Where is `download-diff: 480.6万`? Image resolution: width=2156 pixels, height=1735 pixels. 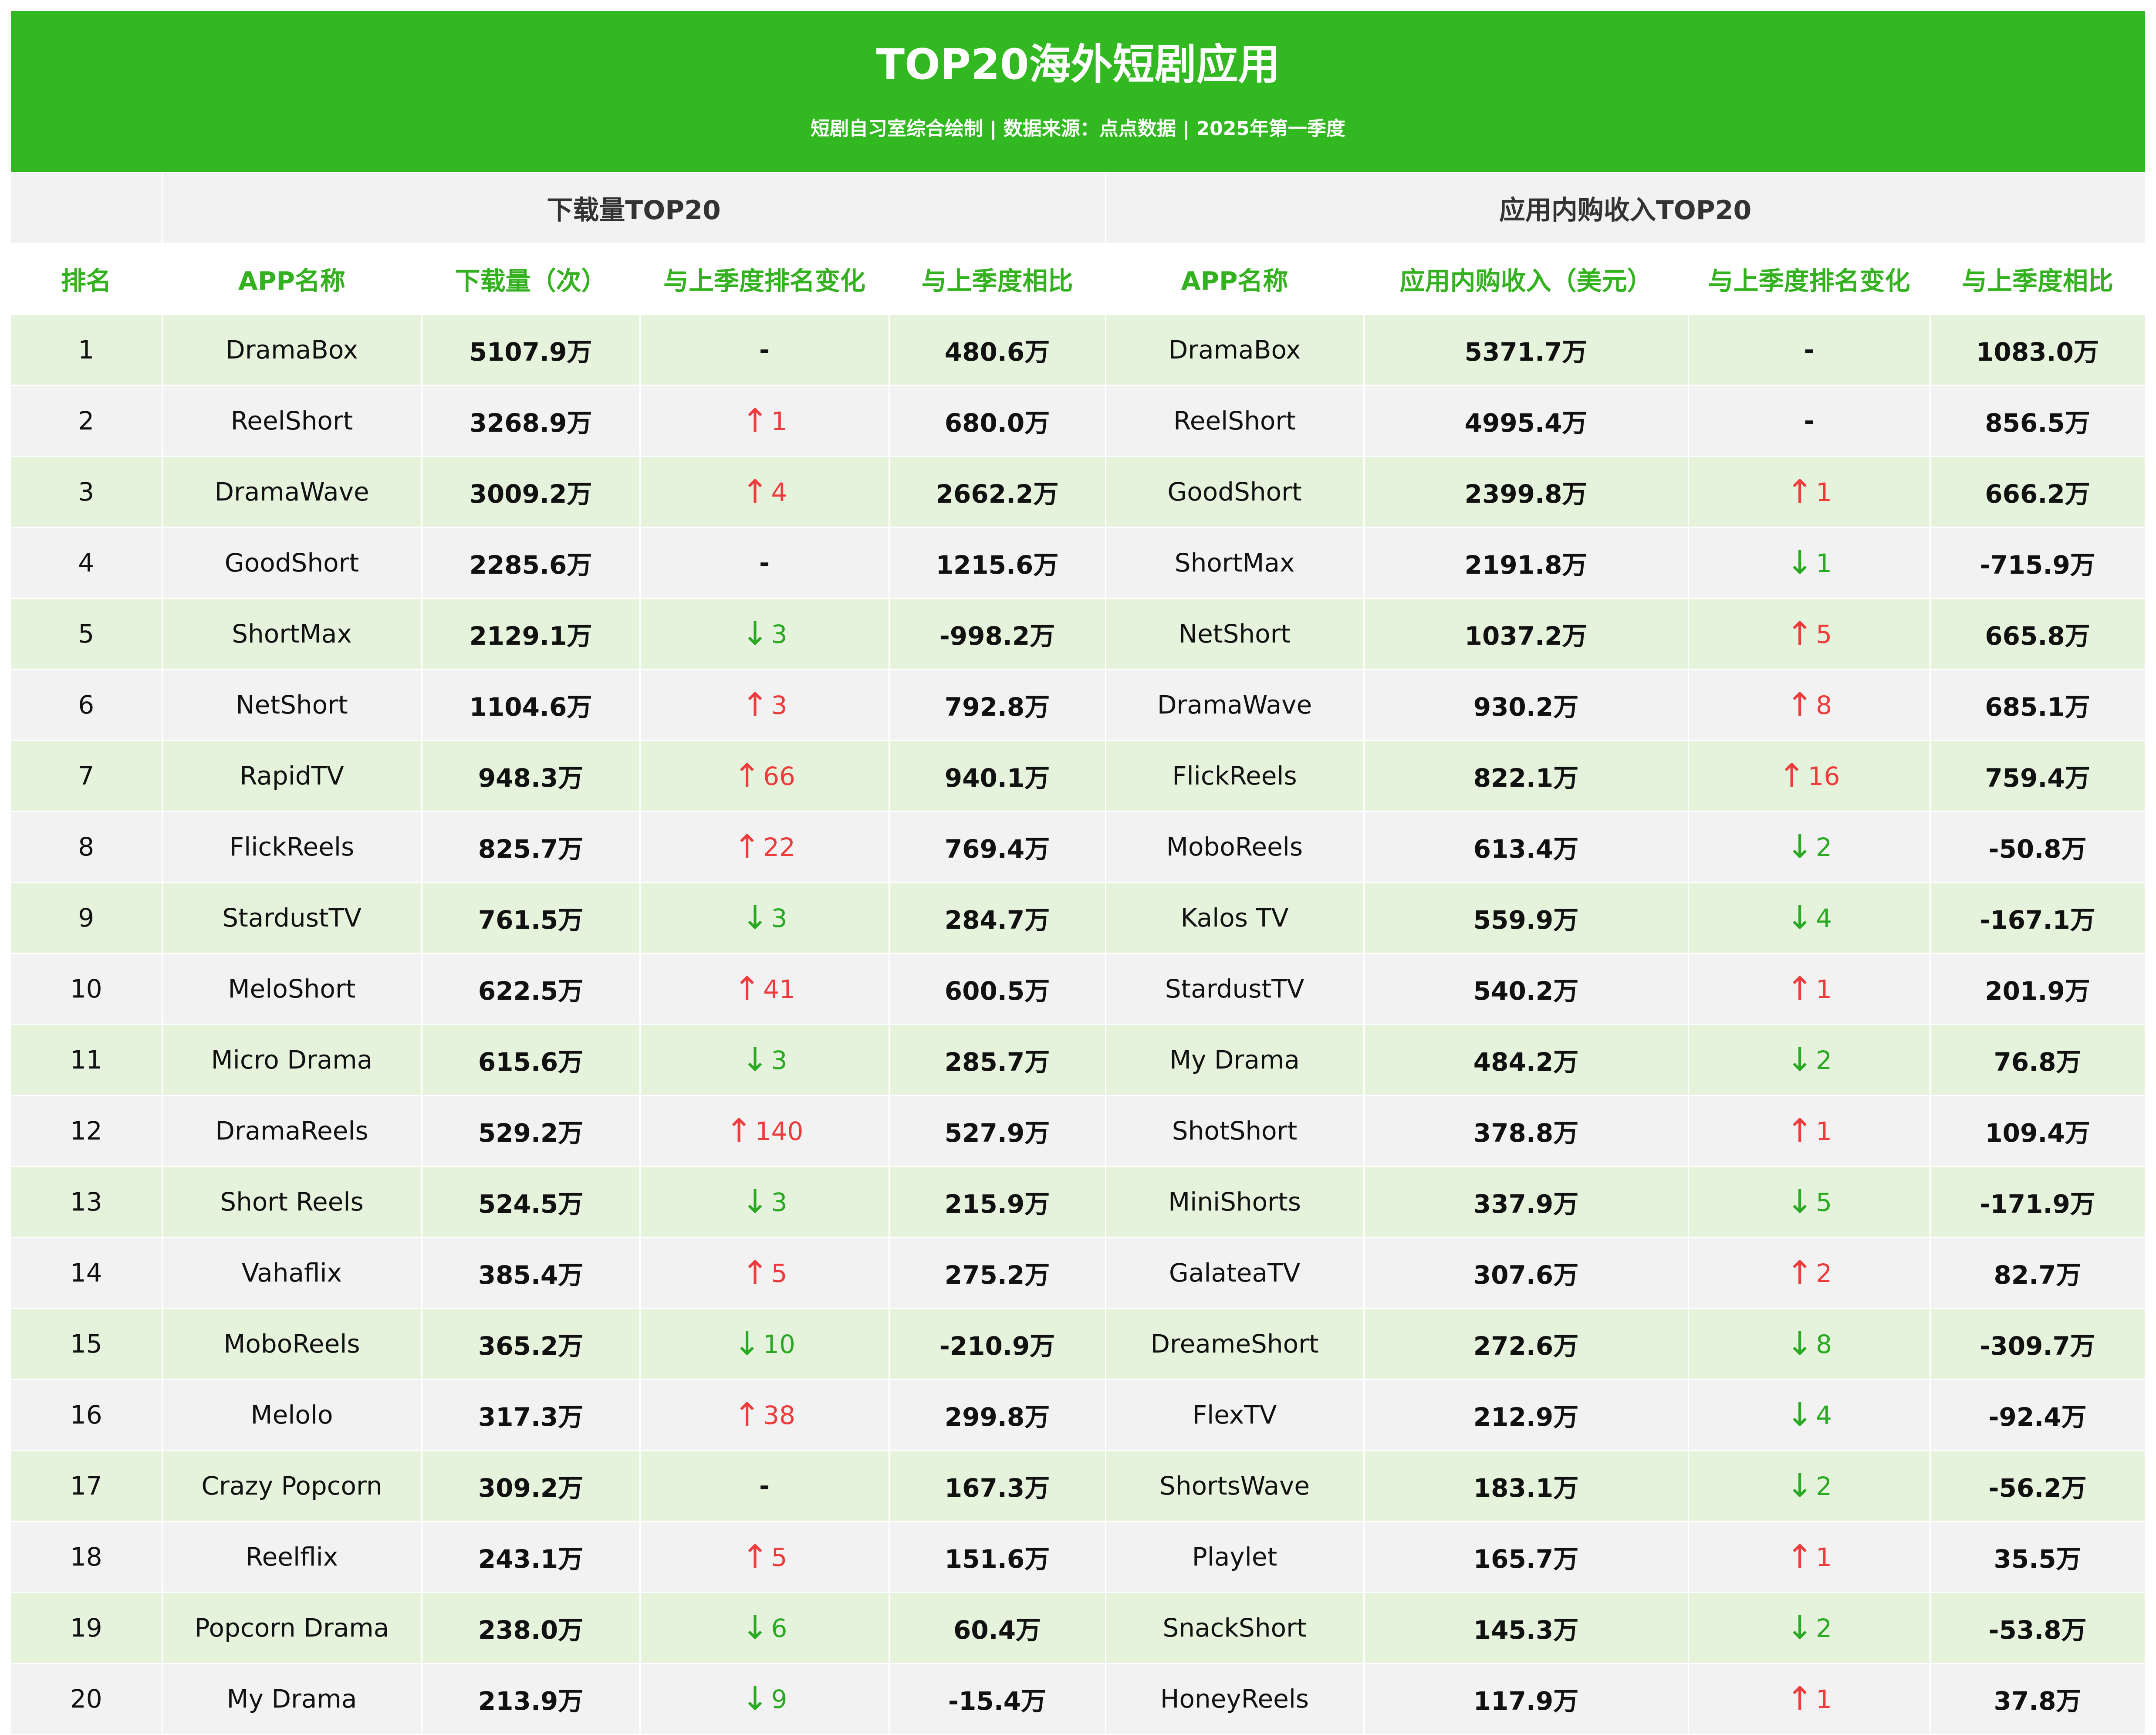
download-diff: 480.6万 is located at coordinates (997, 350).